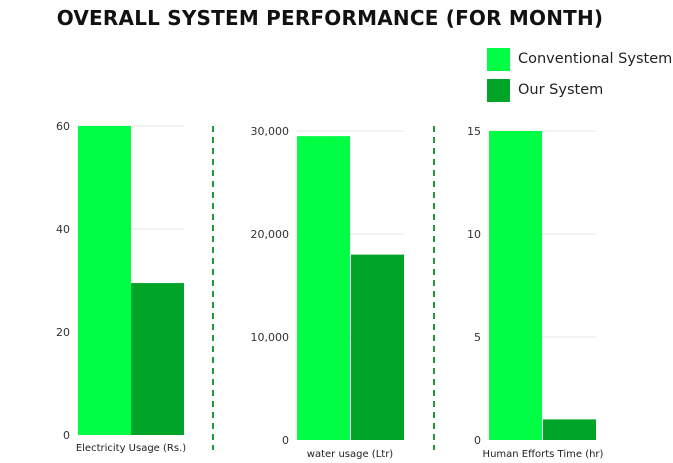 The width and height of the screenshot is (673, 463). What do you see at coordinates (498, 59) in the screenshot?
I see `legend-swatch-conventional` at bounding box center [498, 59].